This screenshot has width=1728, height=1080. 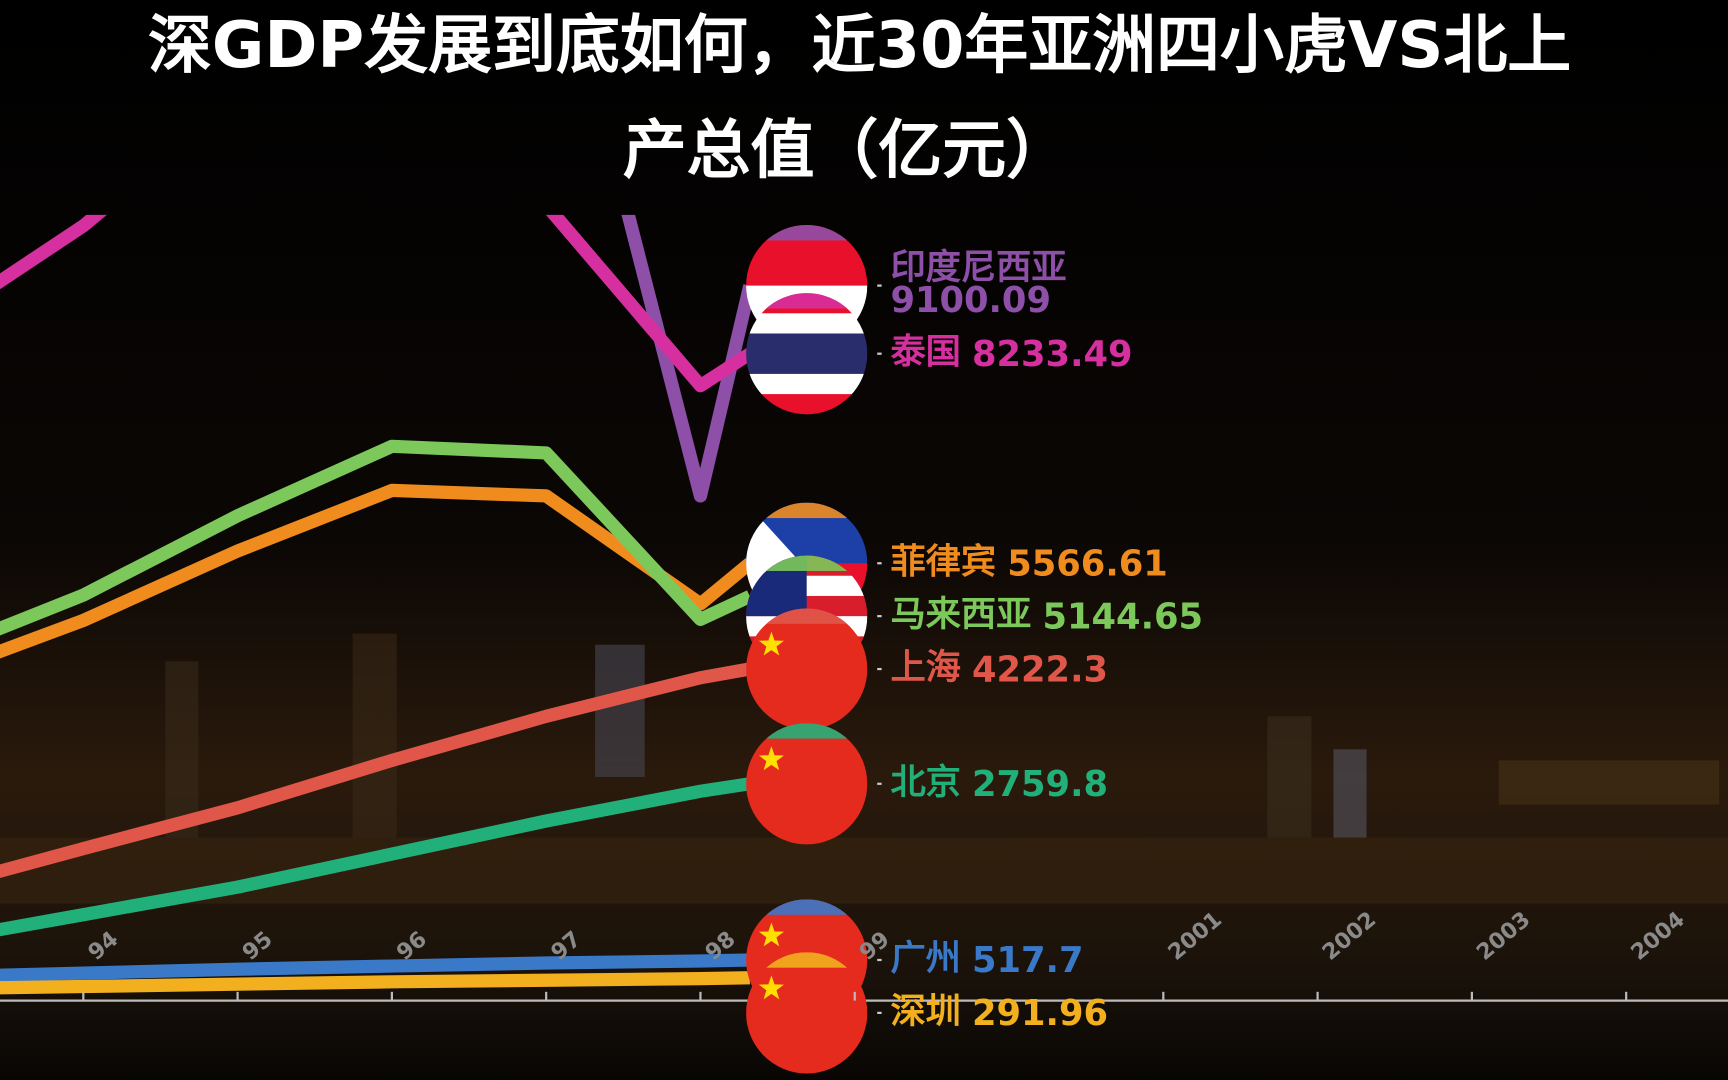 What do you see at coordinates (925, 782) in the screenshot?
I see `series-name: 北京` at bounding box center [925, 782].